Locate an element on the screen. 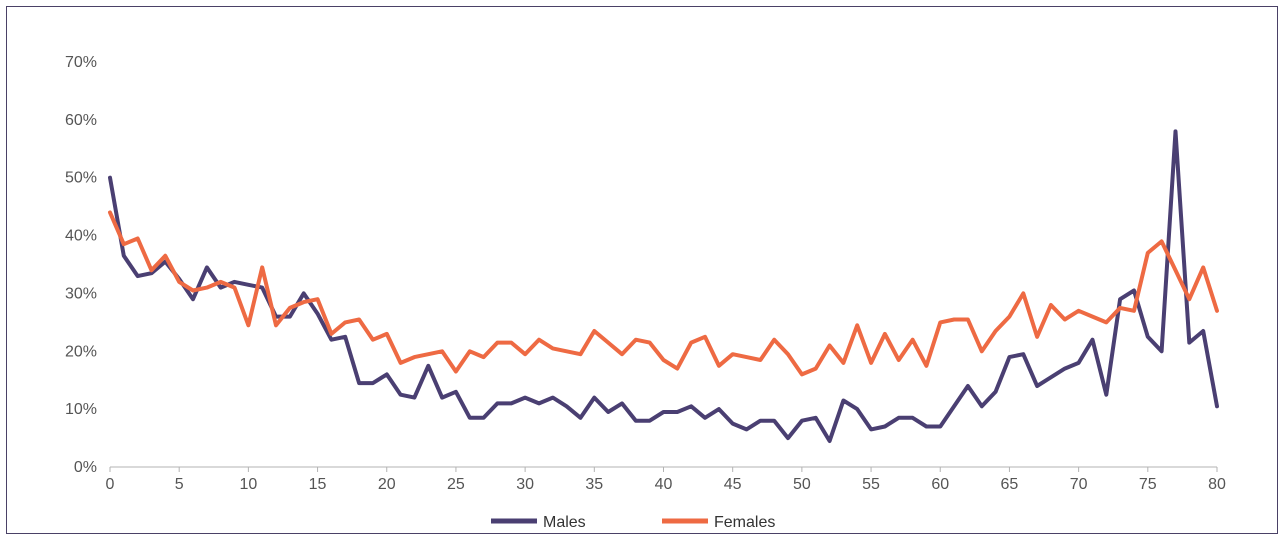 The image size is (1284, 540). y-tick-label: 0% is located at coordinates (85, 467).